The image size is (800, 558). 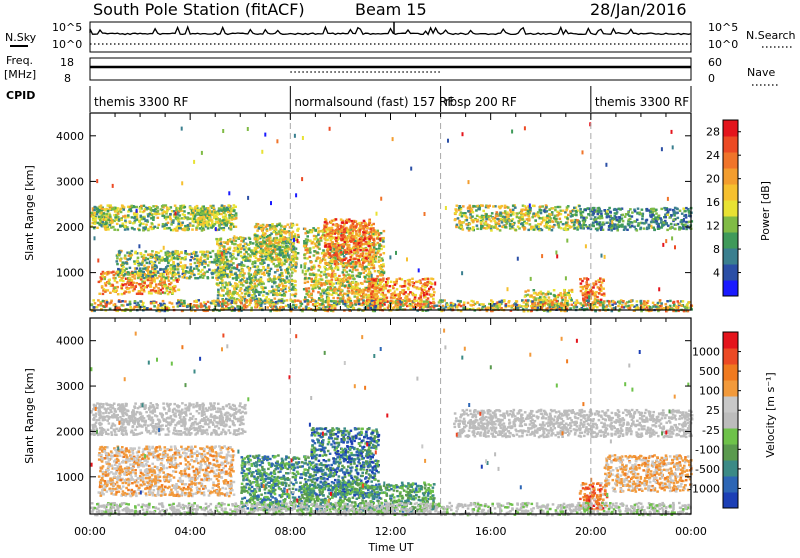 What do you see at coordinates (29, 416) in the screenshot?
I see `velocity-ylabel: Slant Range [km]` at bounding box center [29, 416].